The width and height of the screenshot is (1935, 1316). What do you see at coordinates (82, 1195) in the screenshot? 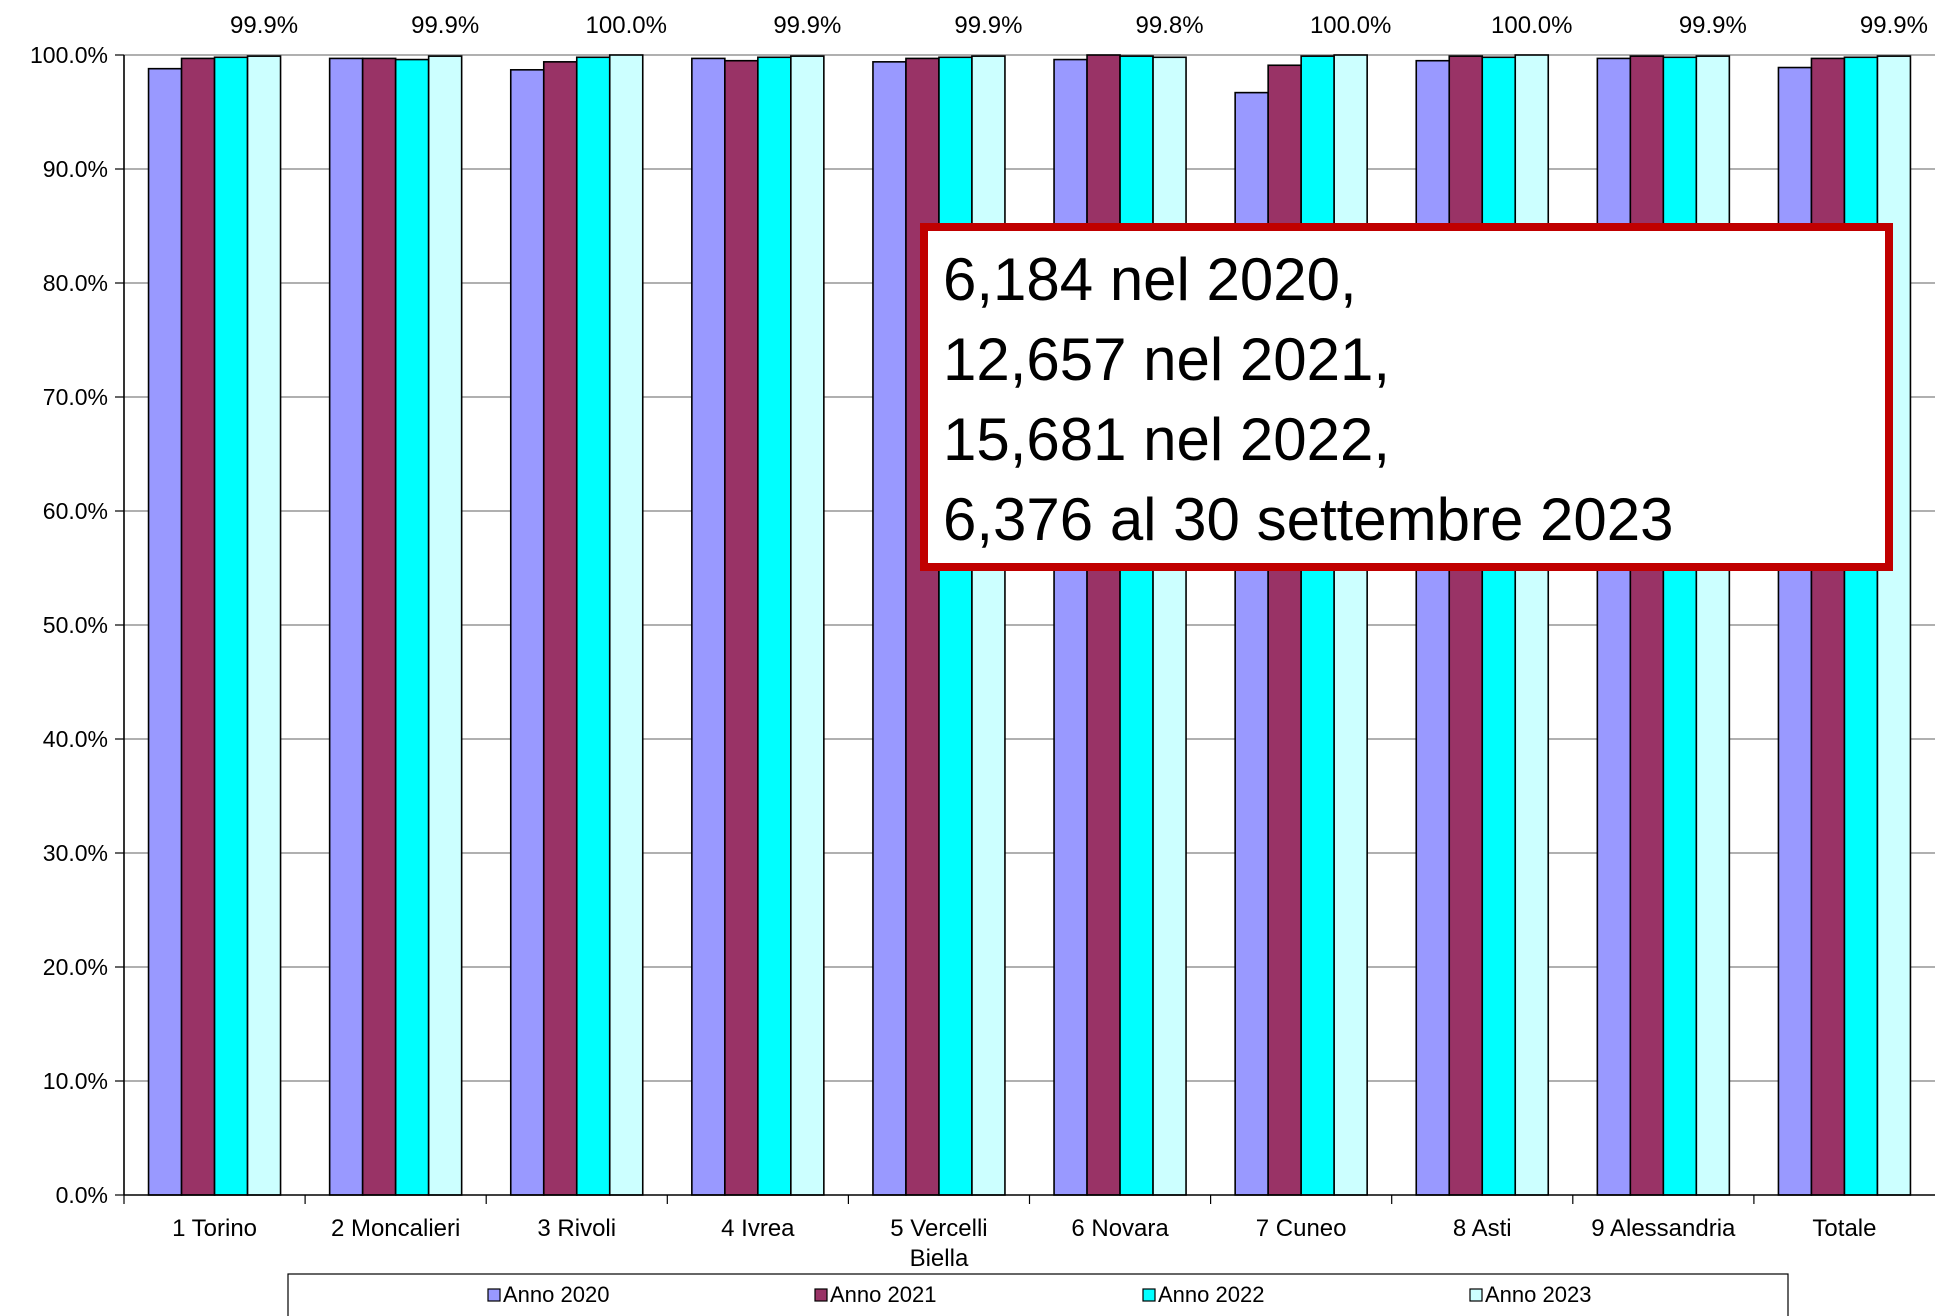
I see `y-tick-label: 0.0%` at bounding box center [82, 1195].